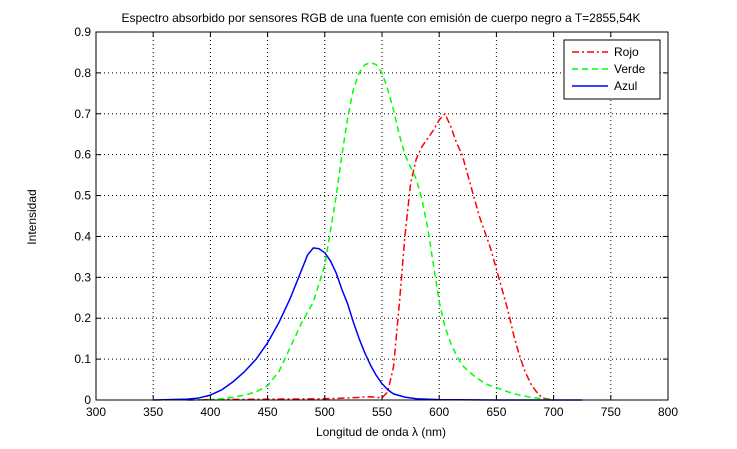 This screenshot has height=449, width=737. I want to click on legend-box, so click(612, 69).